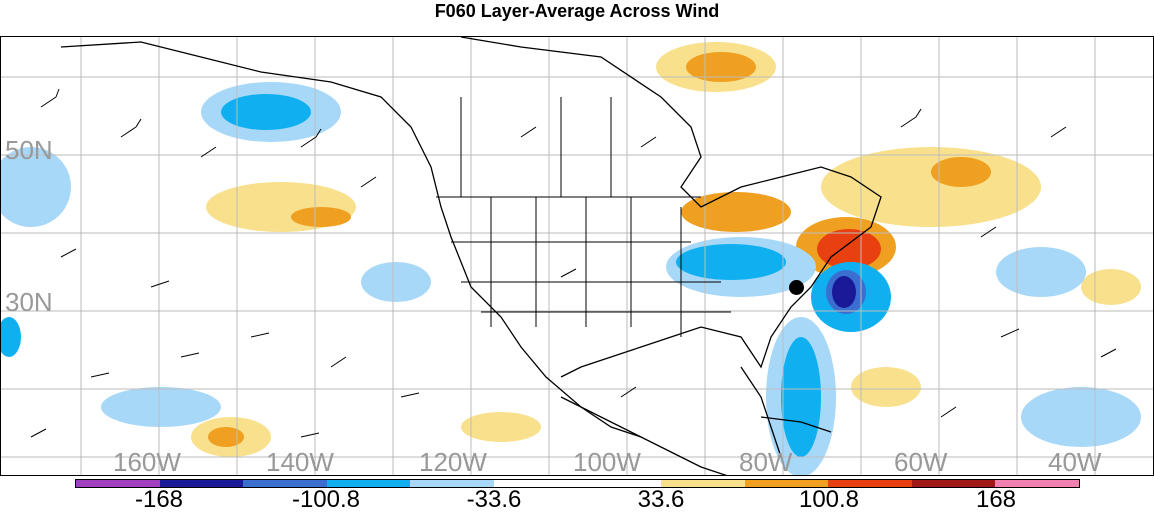  I want to click on location-marker, so click(796, 287).